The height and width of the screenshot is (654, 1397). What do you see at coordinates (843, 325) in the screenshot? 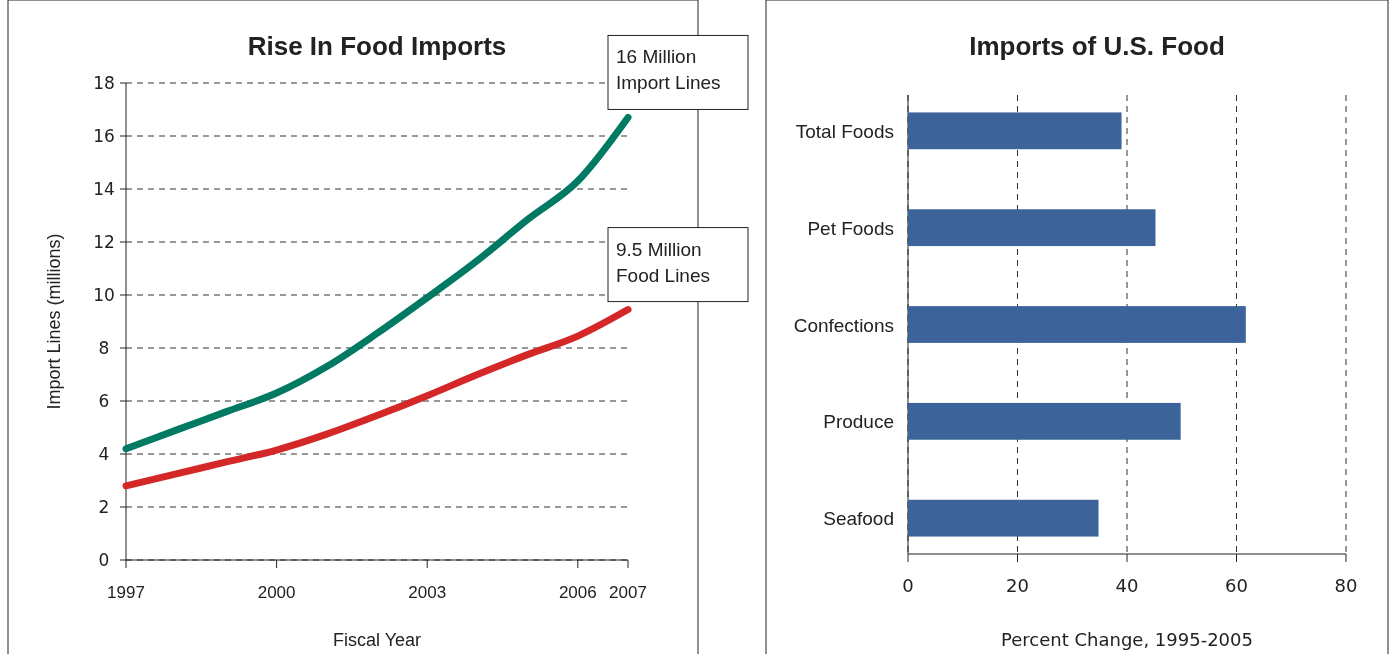
I see `y-tick-label: Confections` at bounding box center [843, 325].